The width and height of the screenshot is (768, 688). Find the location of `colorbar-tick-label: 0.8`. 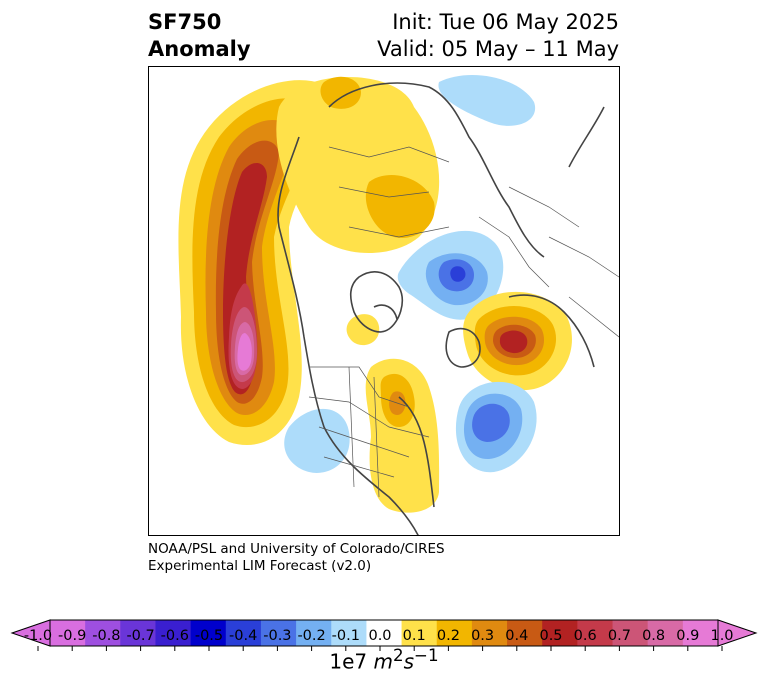

colorbar-tick-label: 0.8 is located at coordinates (654, 636).